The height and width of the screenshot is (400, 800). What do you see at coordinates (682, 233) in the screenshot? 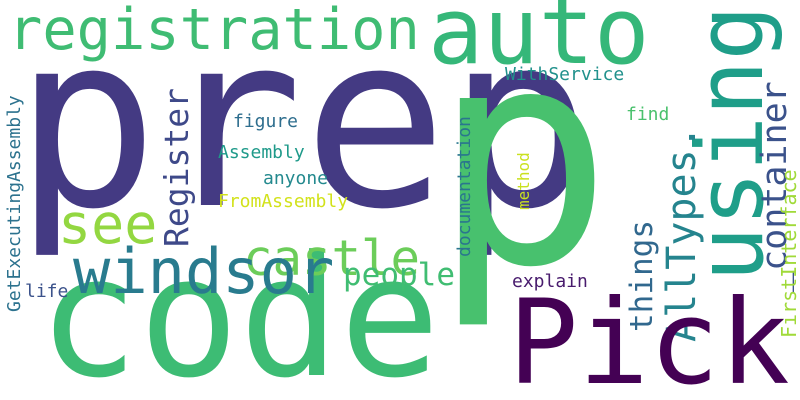
I see `word: AllTypes.` at bounding box center [682, 233].